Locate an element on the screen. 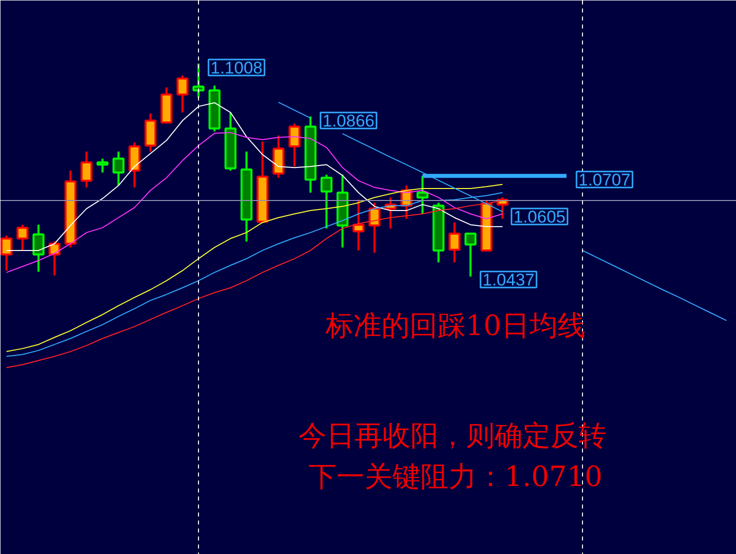 Image resolution: width=736 pixels, height=554 pixels. annotation: 1.0437 is located at coordinates (508, 280).